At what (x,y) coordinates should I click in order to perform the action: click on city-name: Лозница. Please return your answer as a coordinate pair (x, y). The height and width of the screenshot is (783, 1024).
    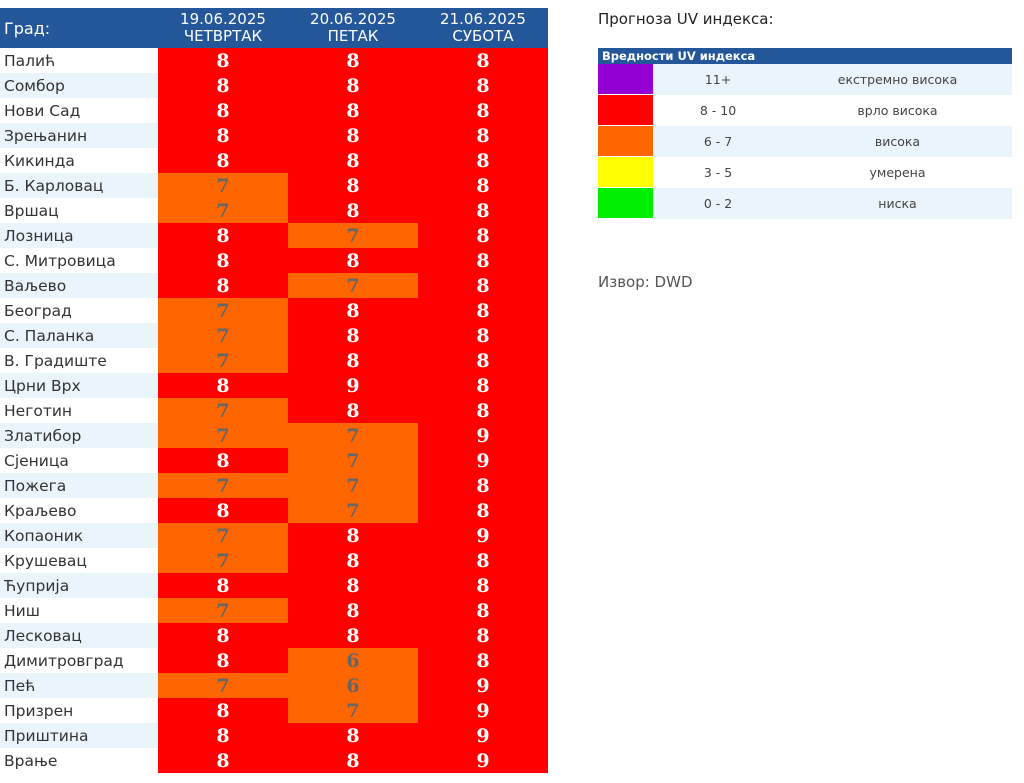
    Looking at the image, I should click on (79, 235).